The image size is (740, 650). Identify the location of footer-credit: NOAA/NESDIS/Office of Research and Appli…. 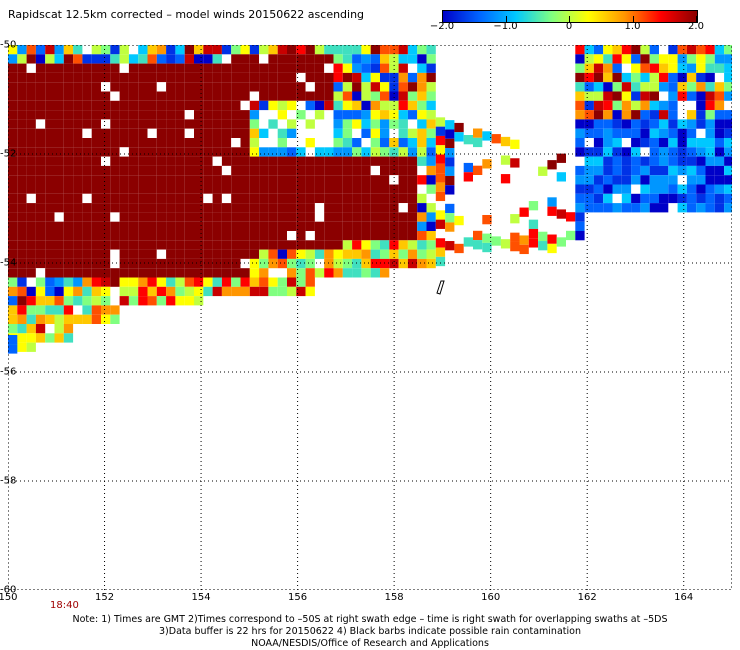
(370, 643).